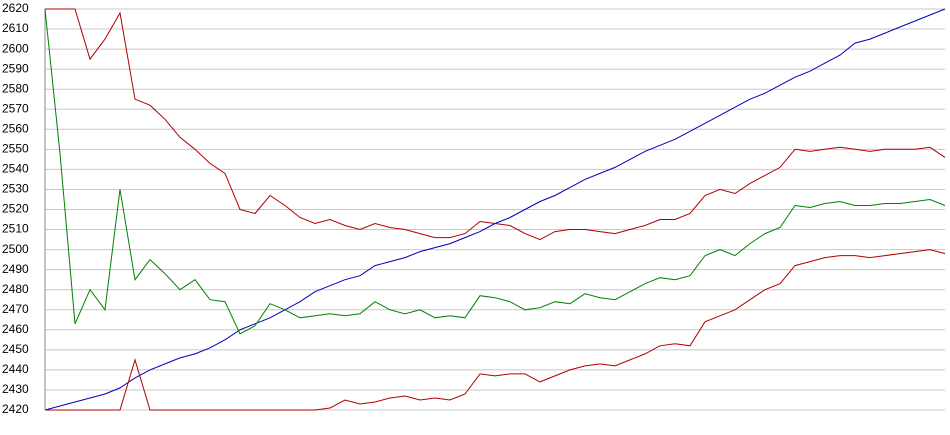  What do you see at coordinates (15, 349) in the screenshot?
I see `y-tick-label: 2450` at bounding box center [15, 349].